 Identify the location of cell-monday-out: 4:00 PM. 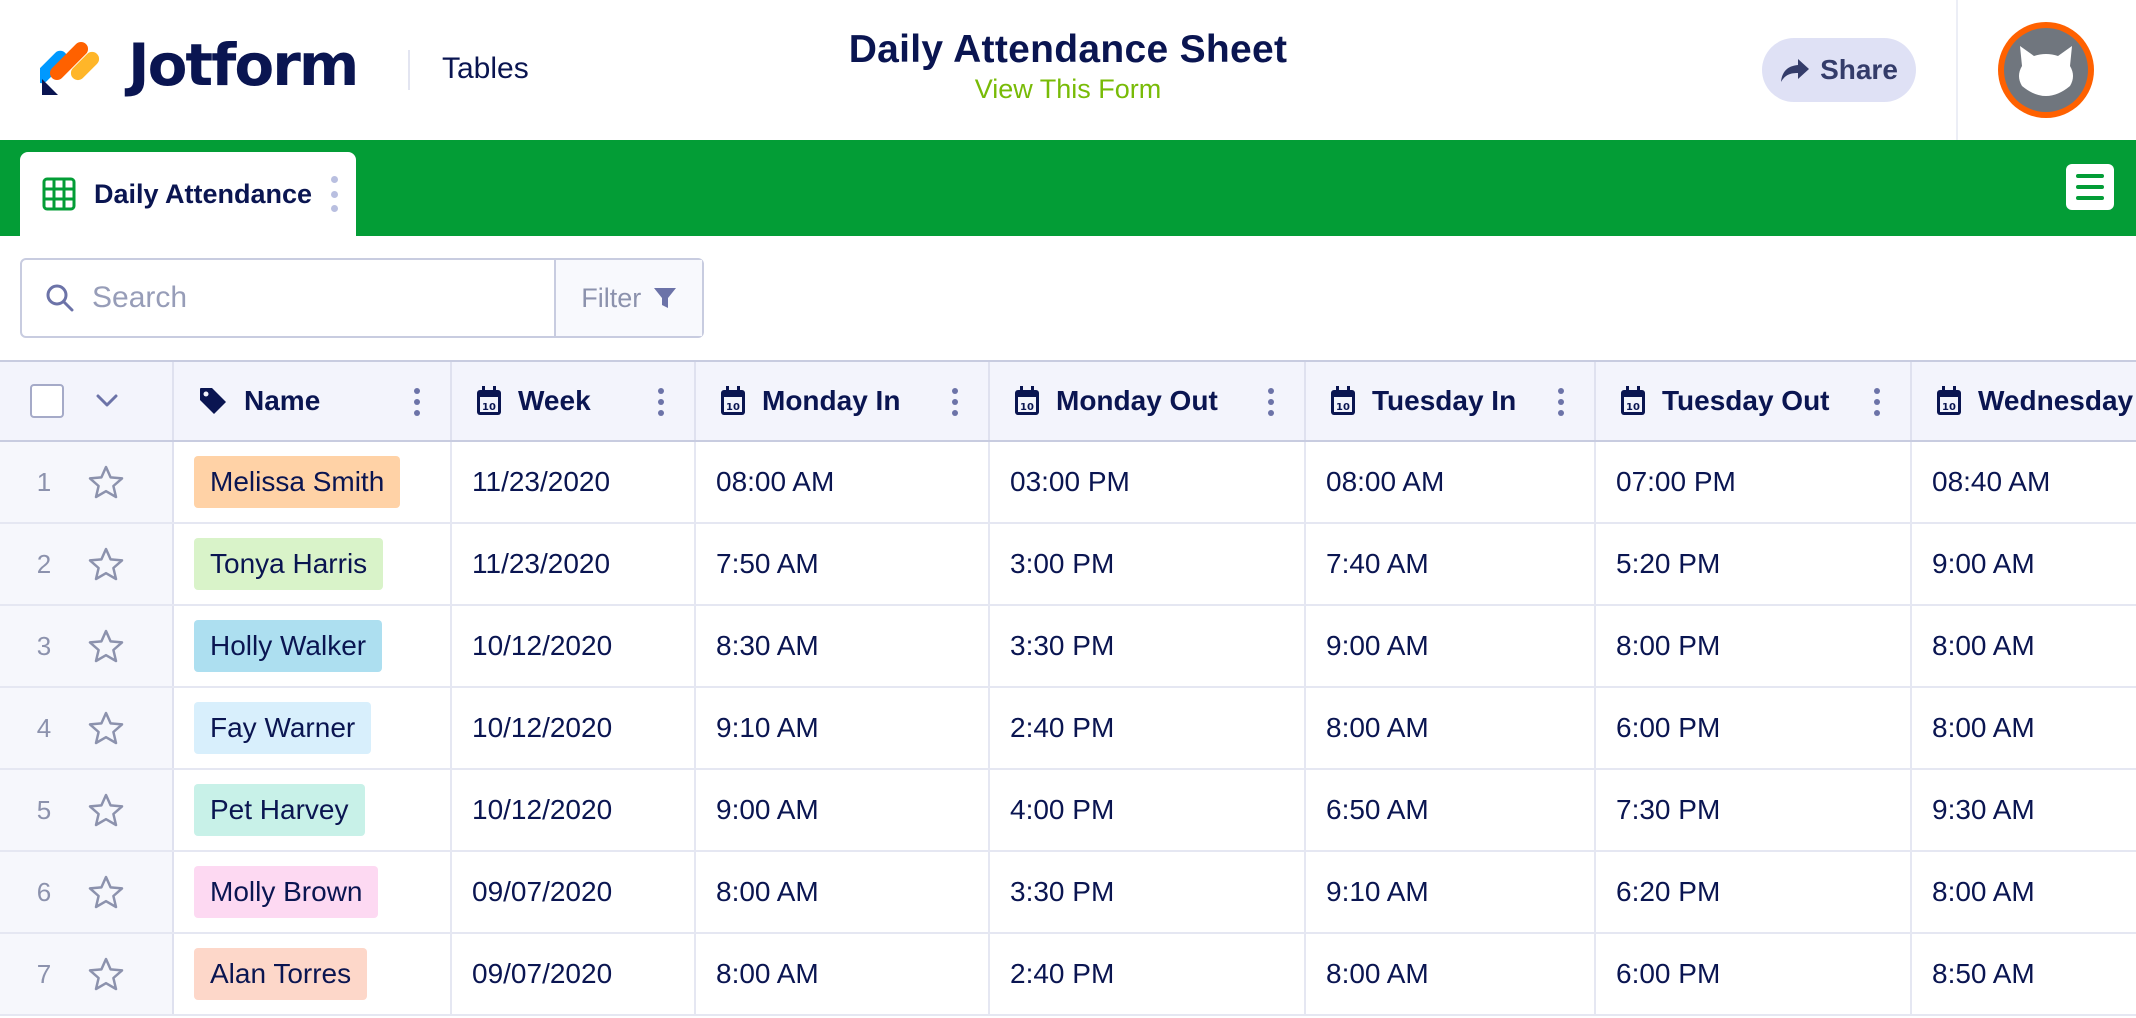
(1148, 810).